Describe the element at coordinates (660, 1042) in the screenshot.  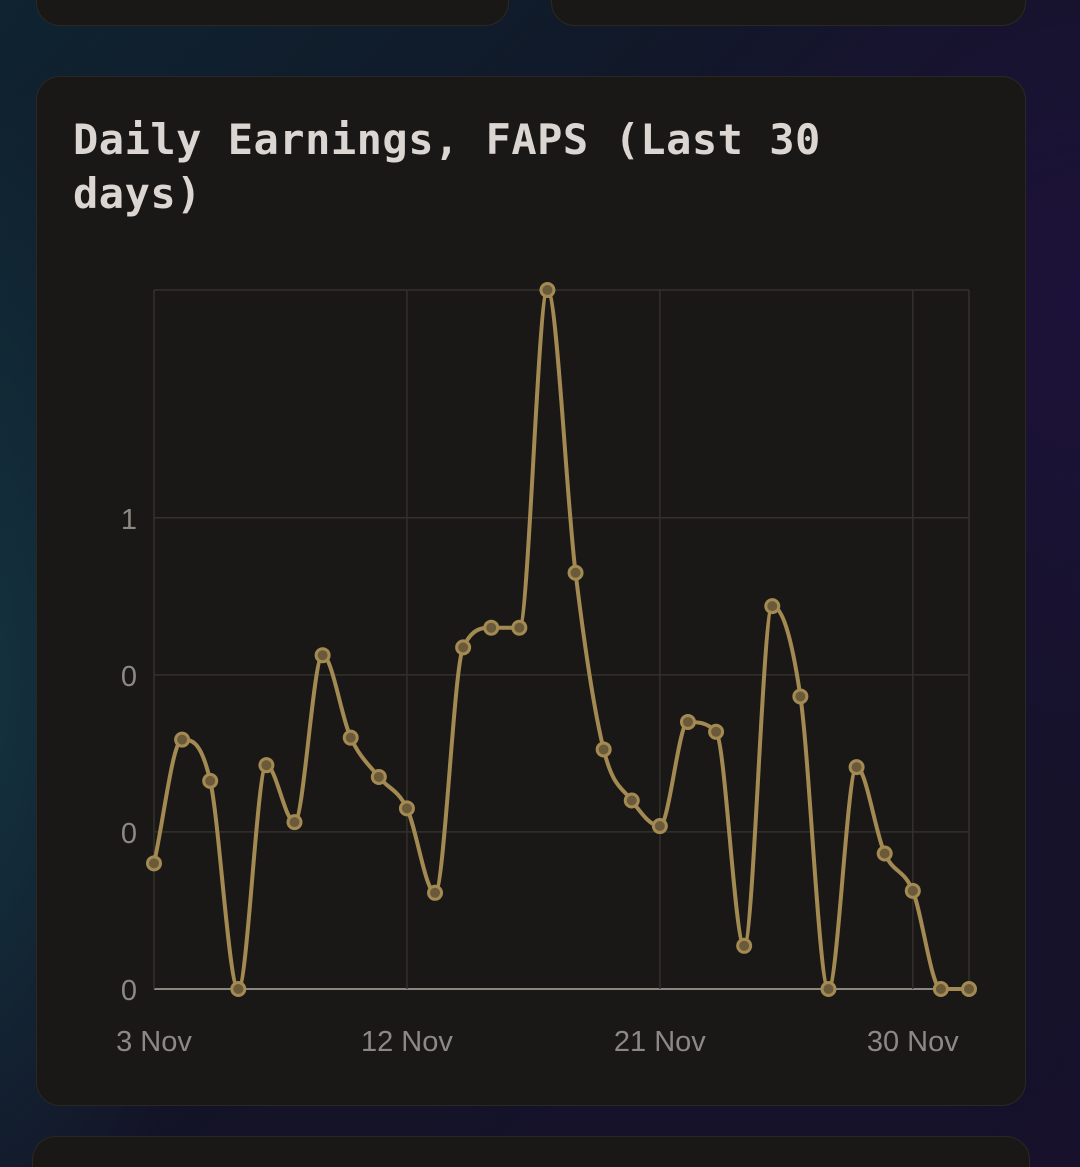
I see `x-tick-label: 21 Nov` at that location.